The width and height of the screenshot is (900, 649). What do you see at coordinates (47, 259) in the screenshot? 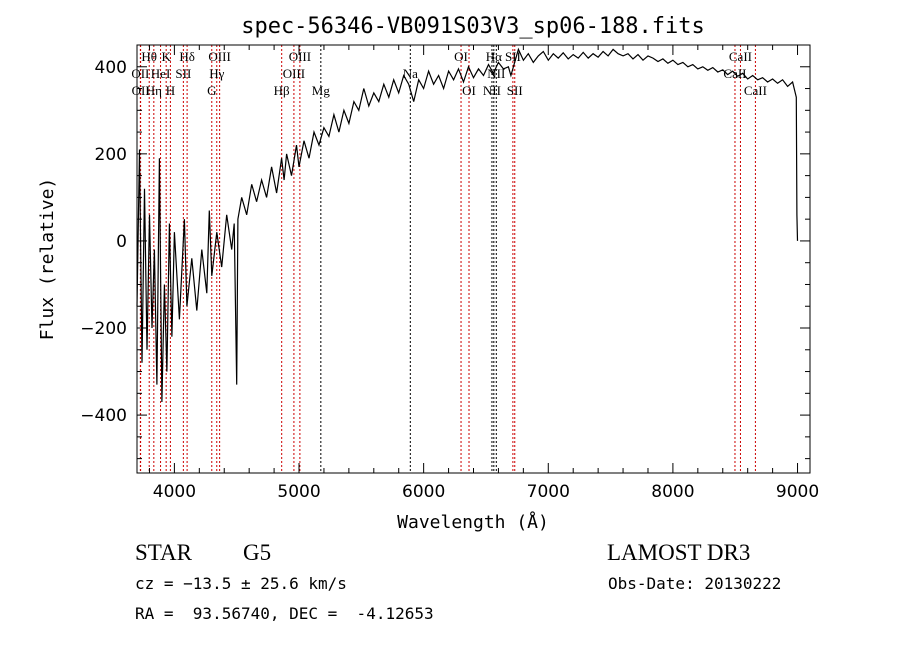
I see `y-axis-label: Flux (relative)` at bounding box center [47, 259].